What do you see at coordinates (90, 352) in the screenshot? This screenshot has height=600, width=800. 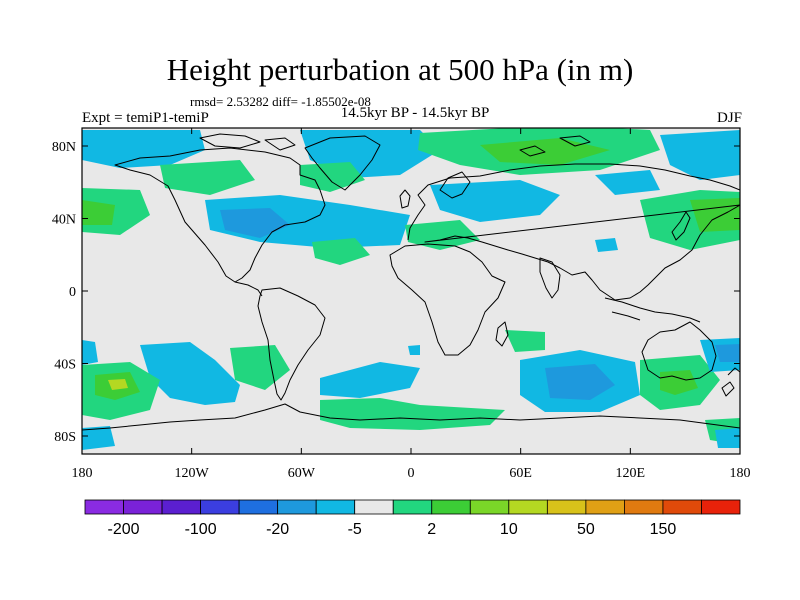 I see `contour-neg-south-pacific-west` at bounding box center [90, 352].